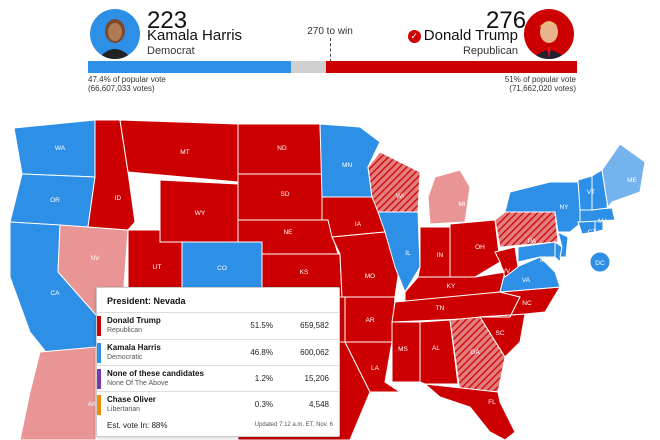 Image resolution: width=660 pixels, height=440 pixels. I want to click on state-IN, so click(434, 252).